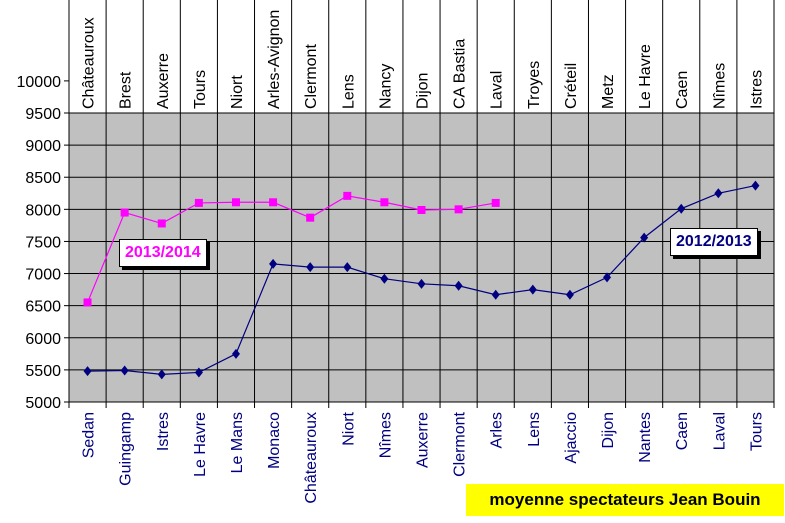 Image resolution: width=785 pixels, height=523 pixels. What do you see at coordinates (571, 86) in the screenshot?
I see `top-axis-label: Créteil` at bounding box center [571, 86].